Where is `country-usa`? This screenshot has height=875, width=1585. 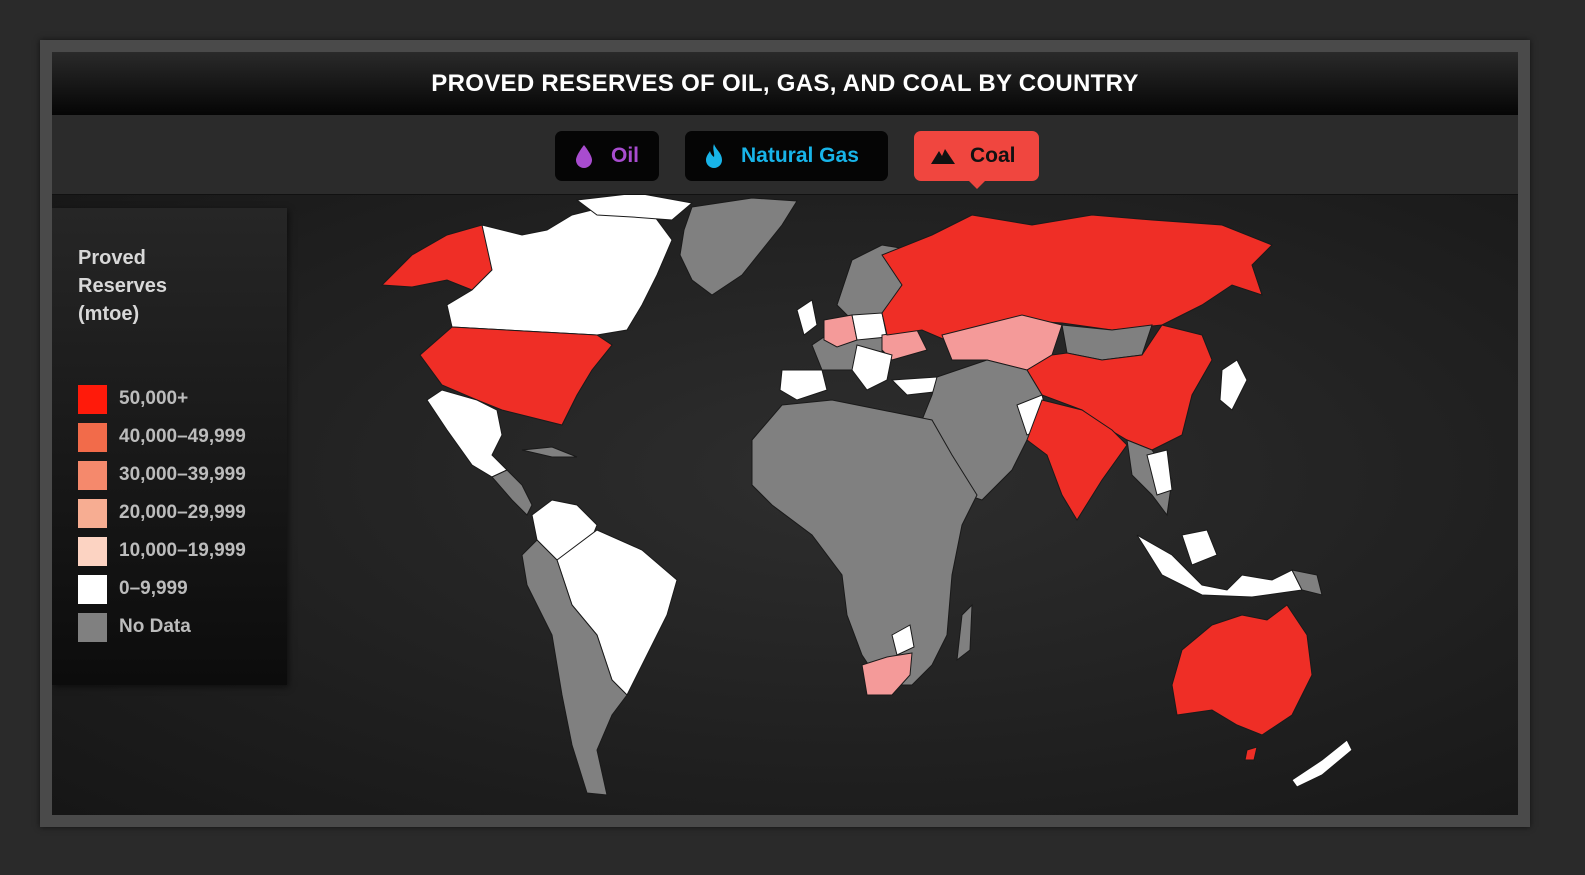 country-usa is located at coordinates (516, 376).